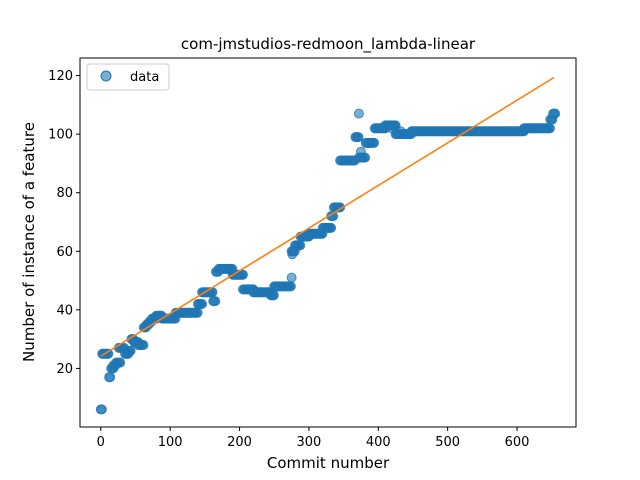 The height and width of the screenshot is (480, 640). I want to click on legend-box, so click(128, 77).